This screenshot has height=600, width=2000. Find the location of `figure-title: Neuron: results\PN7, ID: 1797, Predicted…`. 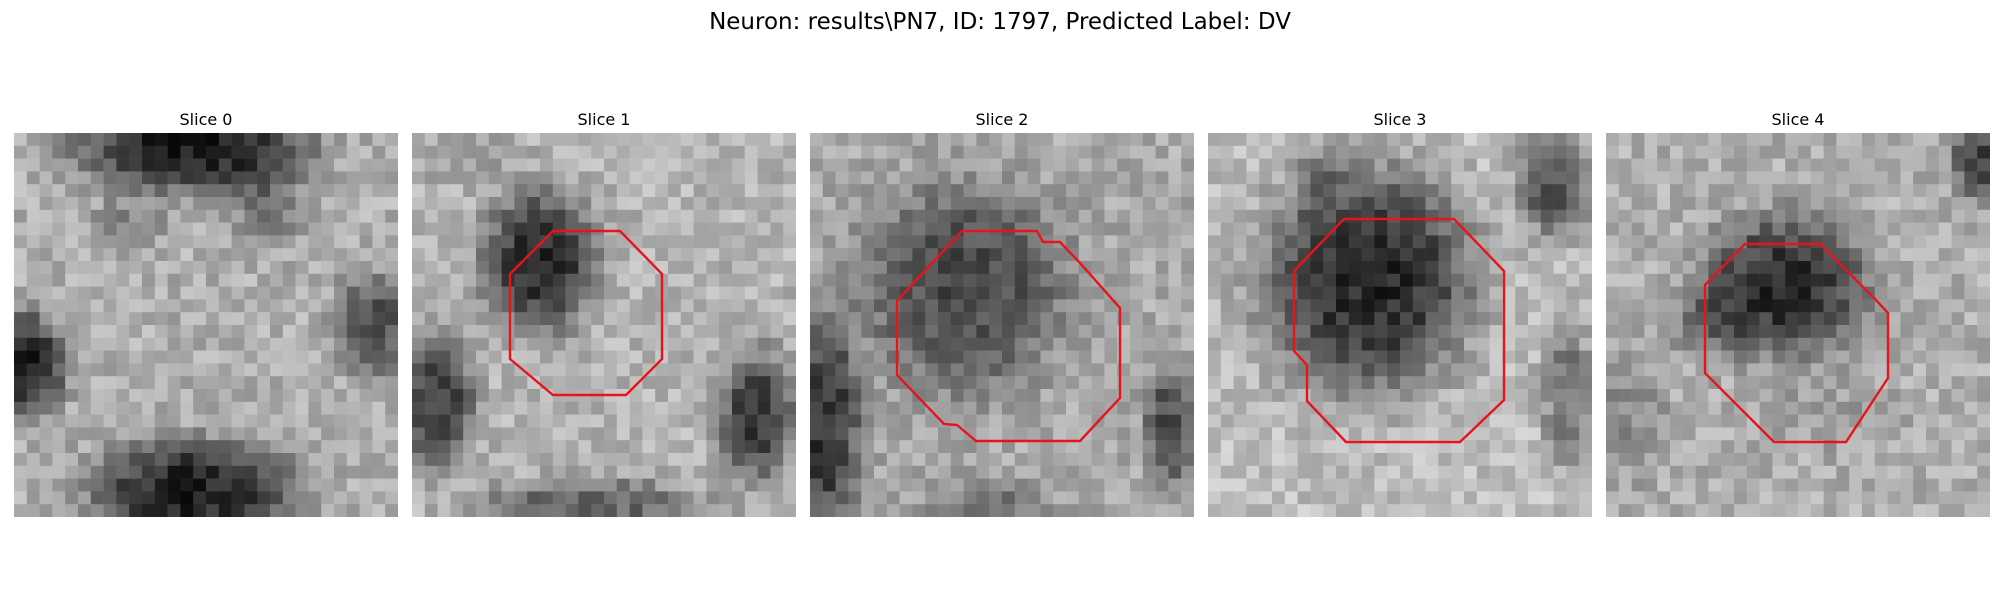

figure-title: Neuron: results\PN7, ID: 1797, Predicted… is located at coordinates (1000, 22).